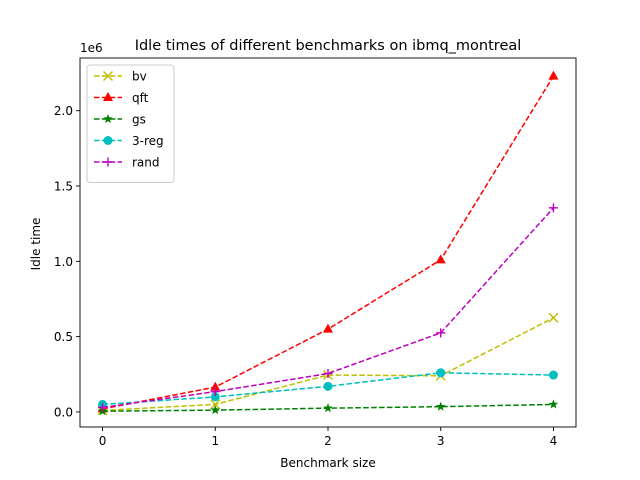 The image size is (640, 480). Describe the element at coordinates (327, 463) in the screenshot. I see `x-axis-label: Benchmark size` at that location.